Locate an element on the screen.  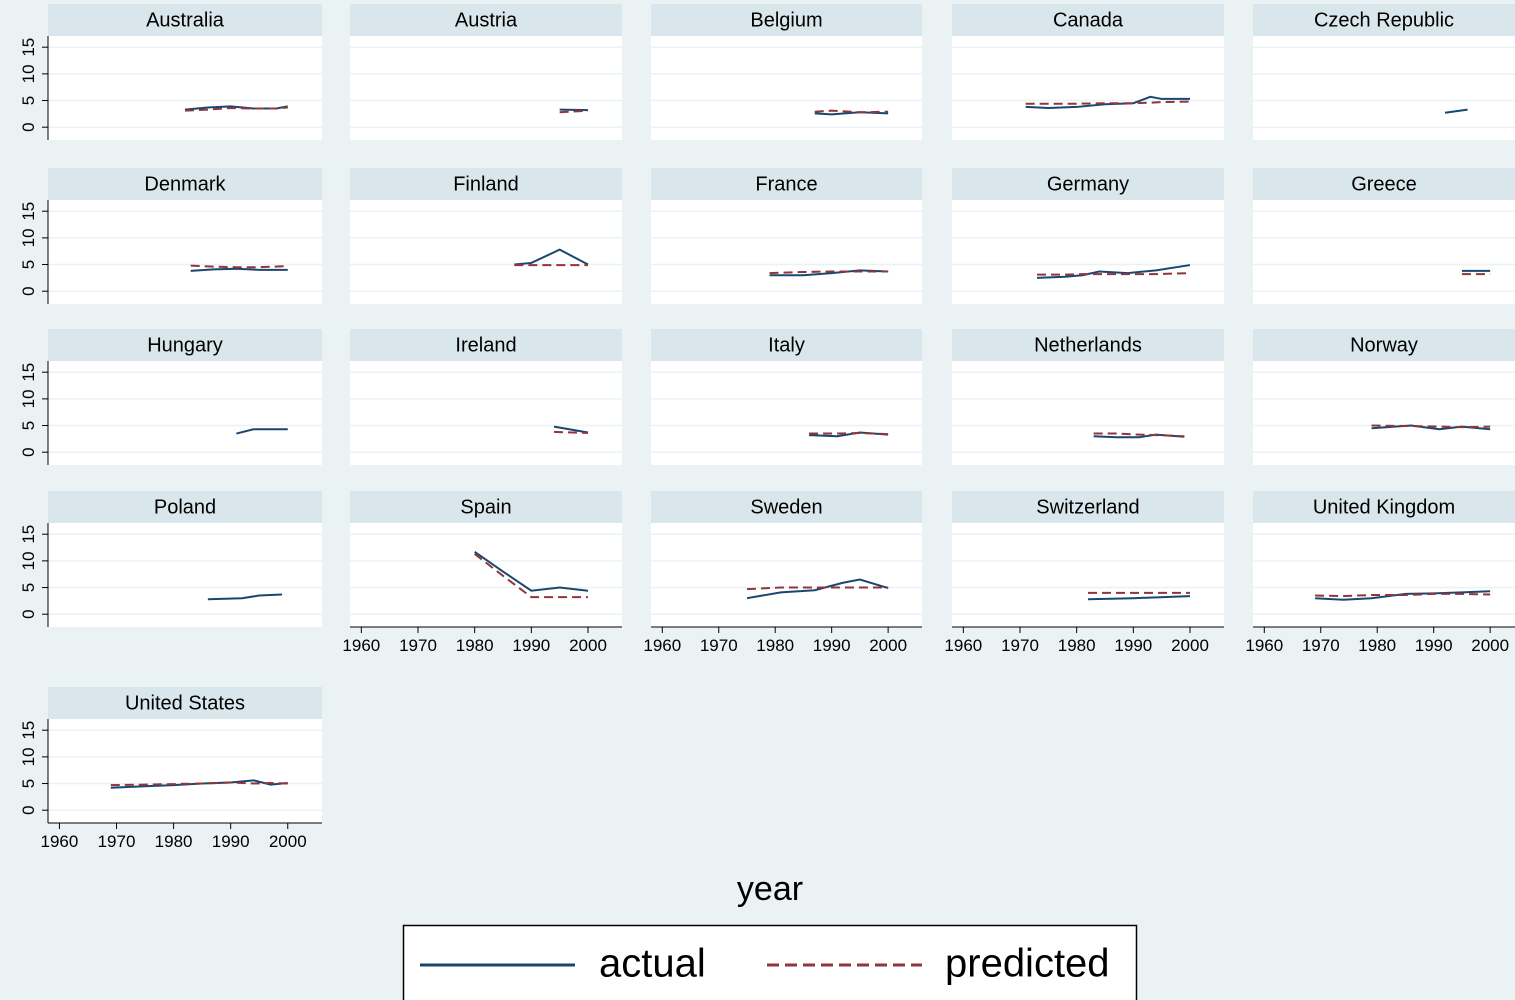
panel-title: Australia is located at coordinates (185, 20).